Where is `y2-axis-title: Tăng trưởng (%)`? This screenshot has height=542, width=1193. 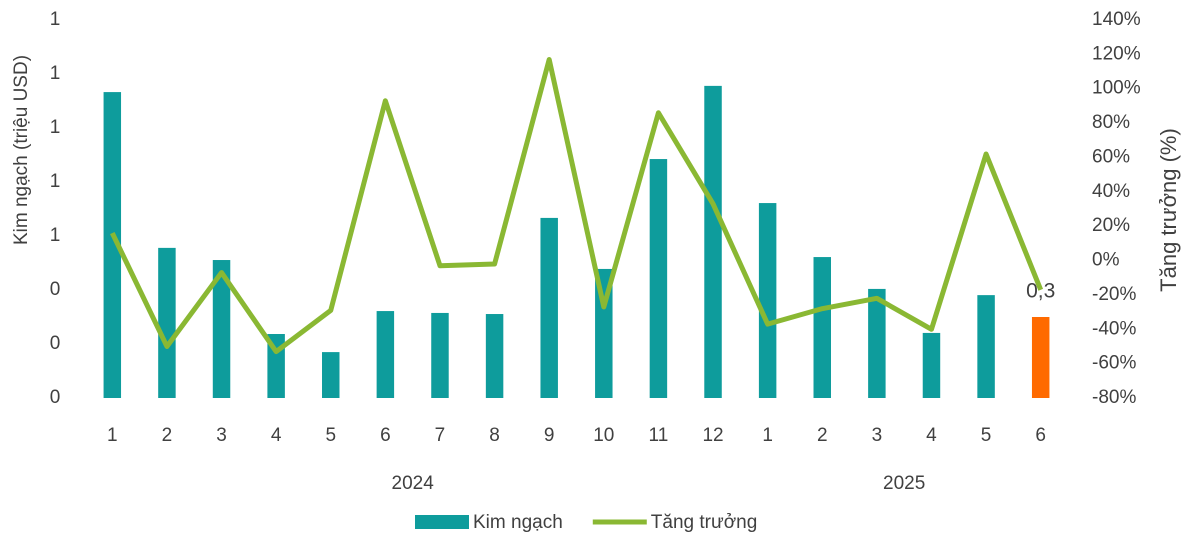
y2-axis-title: Tăng trưởng (%) is located at coordinates (1168, 210).